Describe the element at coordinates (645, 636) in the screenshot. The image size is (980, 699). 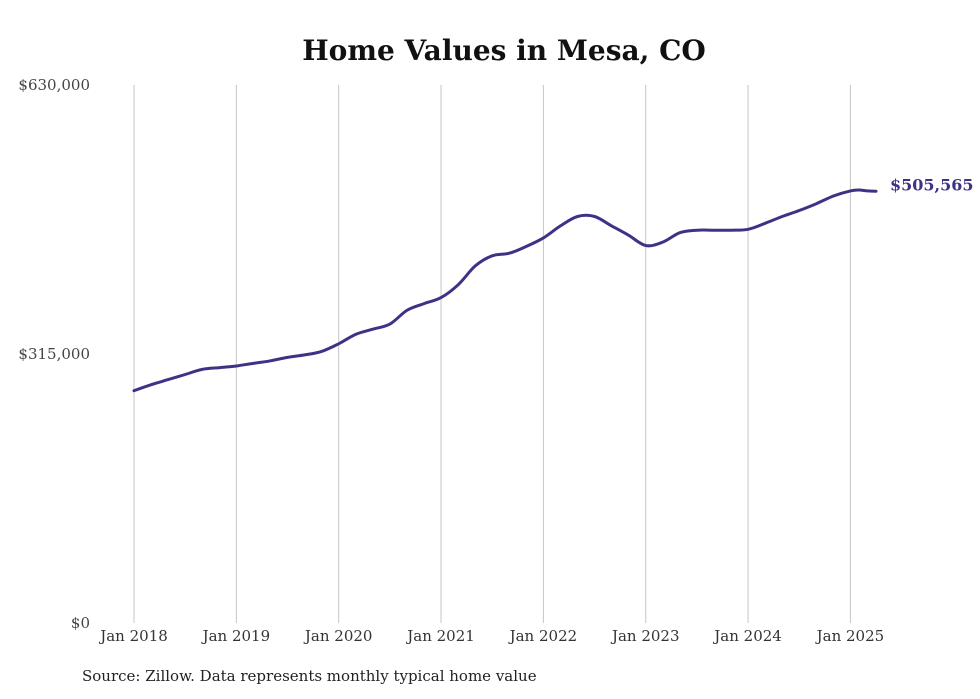
I see `x-tick-label: Jan 2023` at that location.